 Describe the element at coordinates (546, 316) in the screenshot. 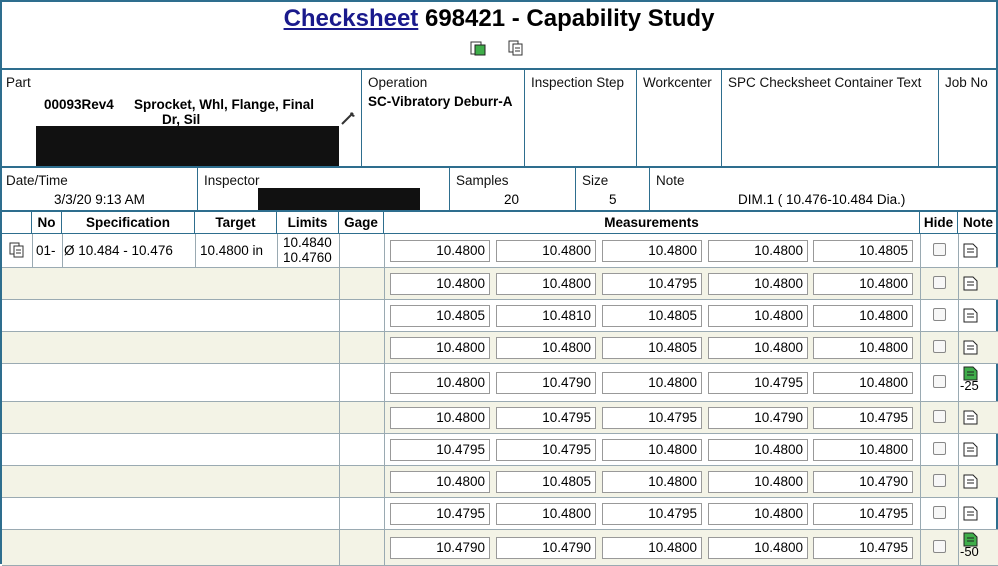

I see `measurement-input: 10.4810` at that location.